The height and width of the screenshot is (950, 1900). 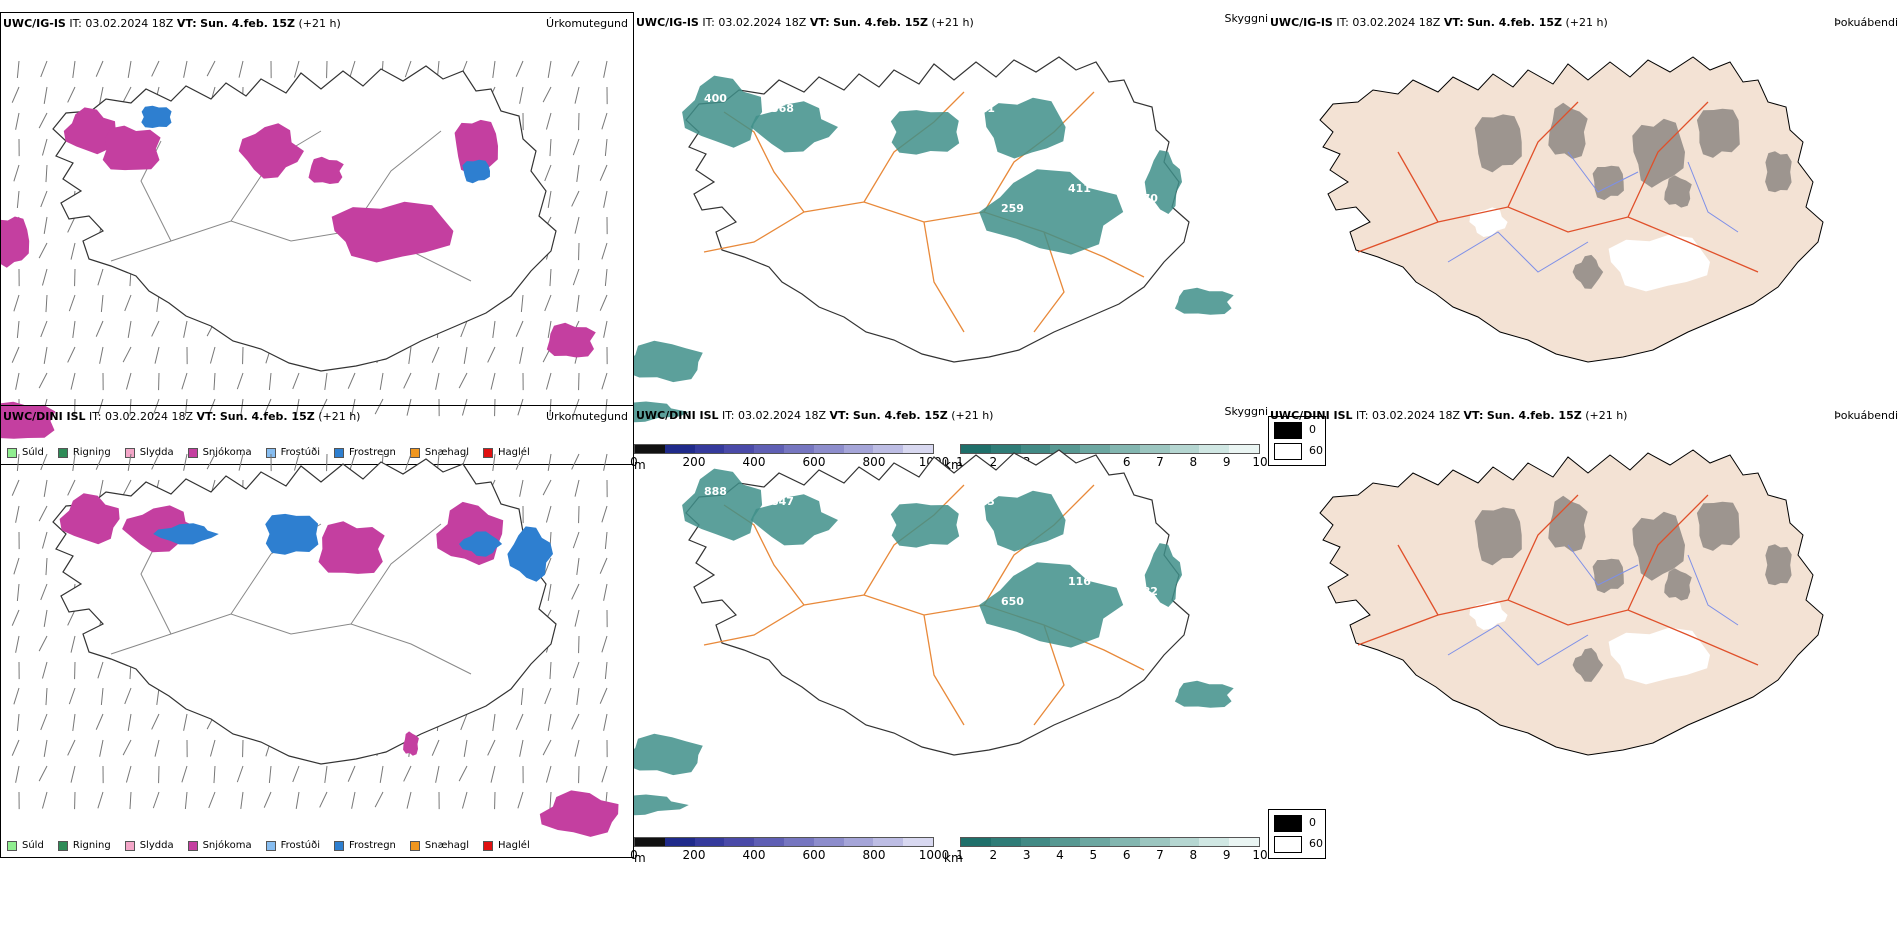 What do you see at coordinates (292, 534) in the screenshot?
I see `precip-area` at bounding box center [292, 534].